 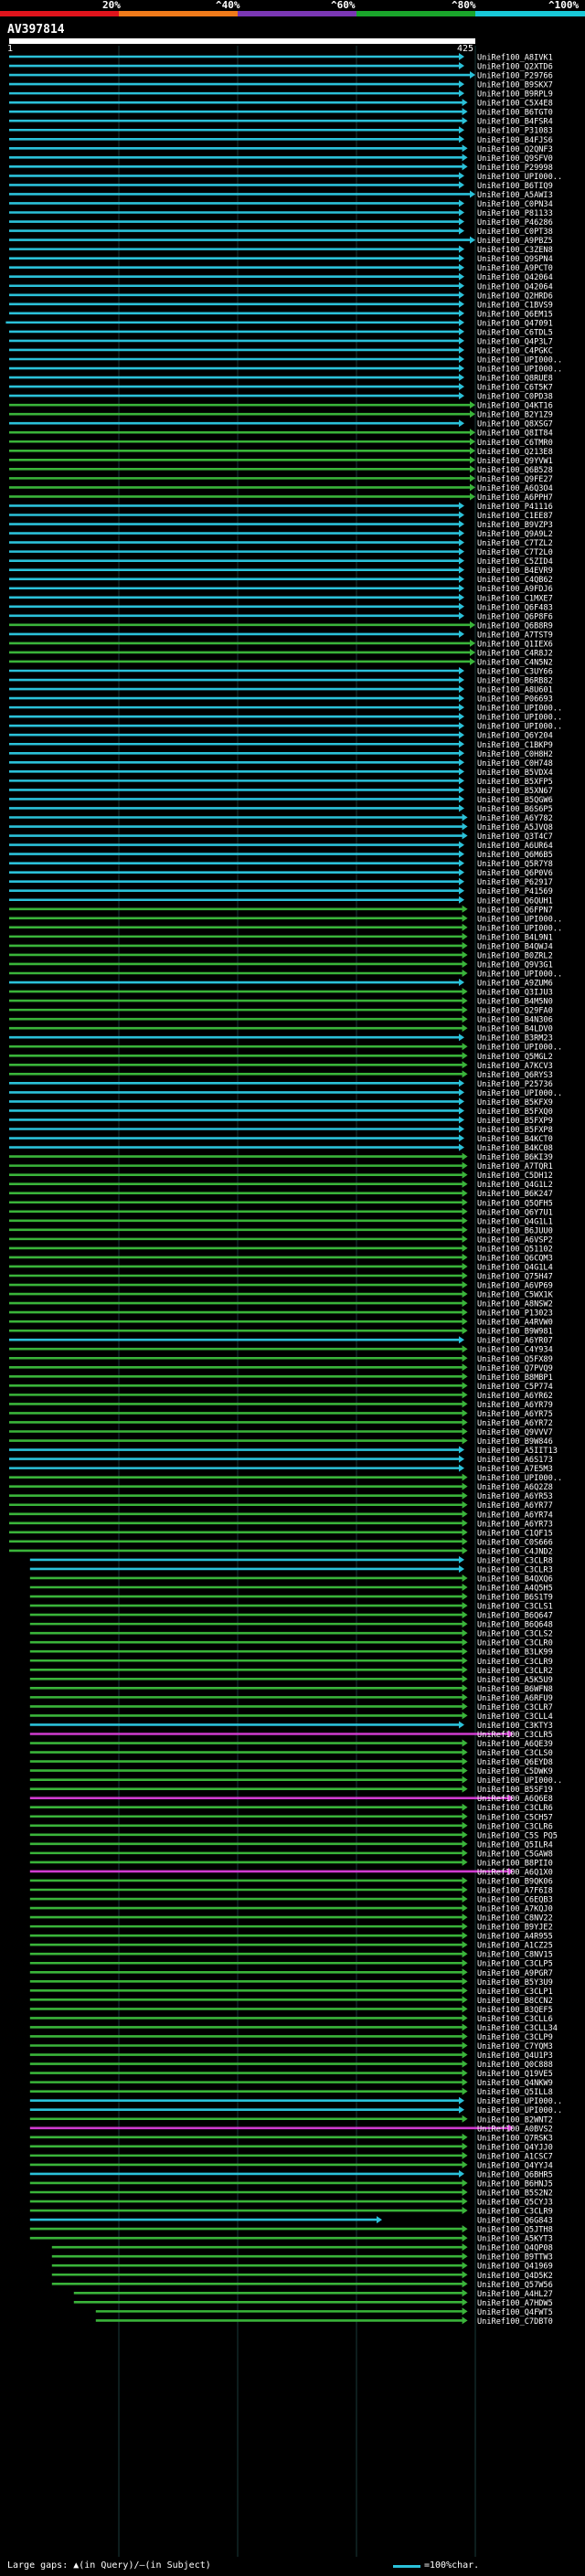 What do you see at coordinates (515, 873) in the screenshot?
I see `hit-label: UniRef100_Q6P0V6` at bounding box center [515, 873].